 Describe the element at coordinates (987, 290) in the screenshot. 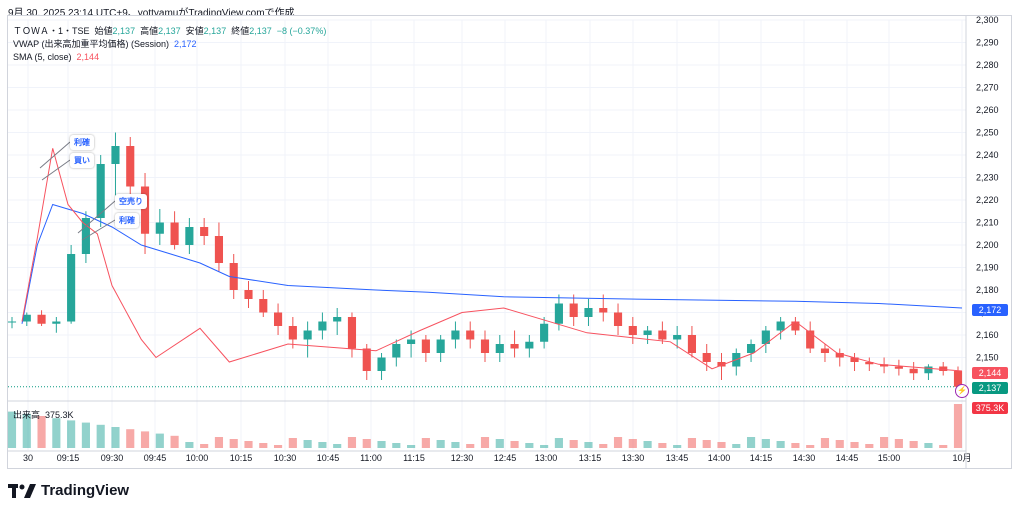

I see `y-tick-label: 2,180` at that location.